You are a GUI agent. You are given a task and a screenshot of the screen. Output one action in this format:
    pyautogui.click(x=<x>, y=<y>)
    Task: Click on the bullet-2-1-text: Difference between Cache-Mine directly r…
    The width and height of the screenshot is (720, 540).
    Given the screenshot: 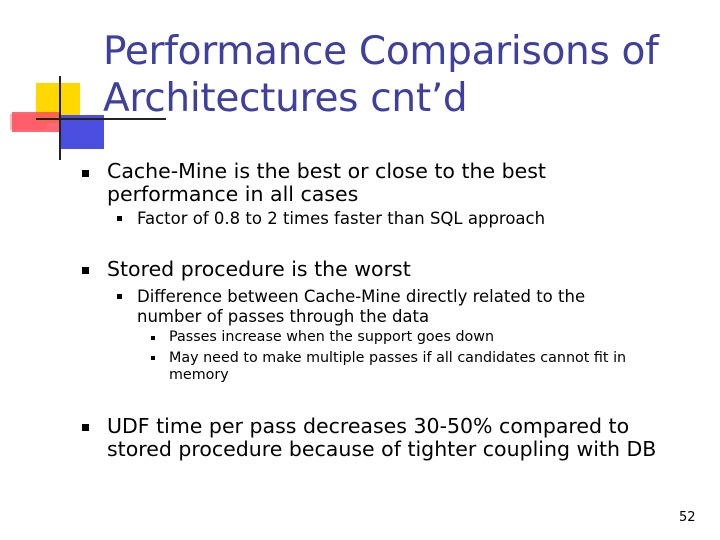 What is the action you would take?
    pyautogui.click(x=361, y=306)
    